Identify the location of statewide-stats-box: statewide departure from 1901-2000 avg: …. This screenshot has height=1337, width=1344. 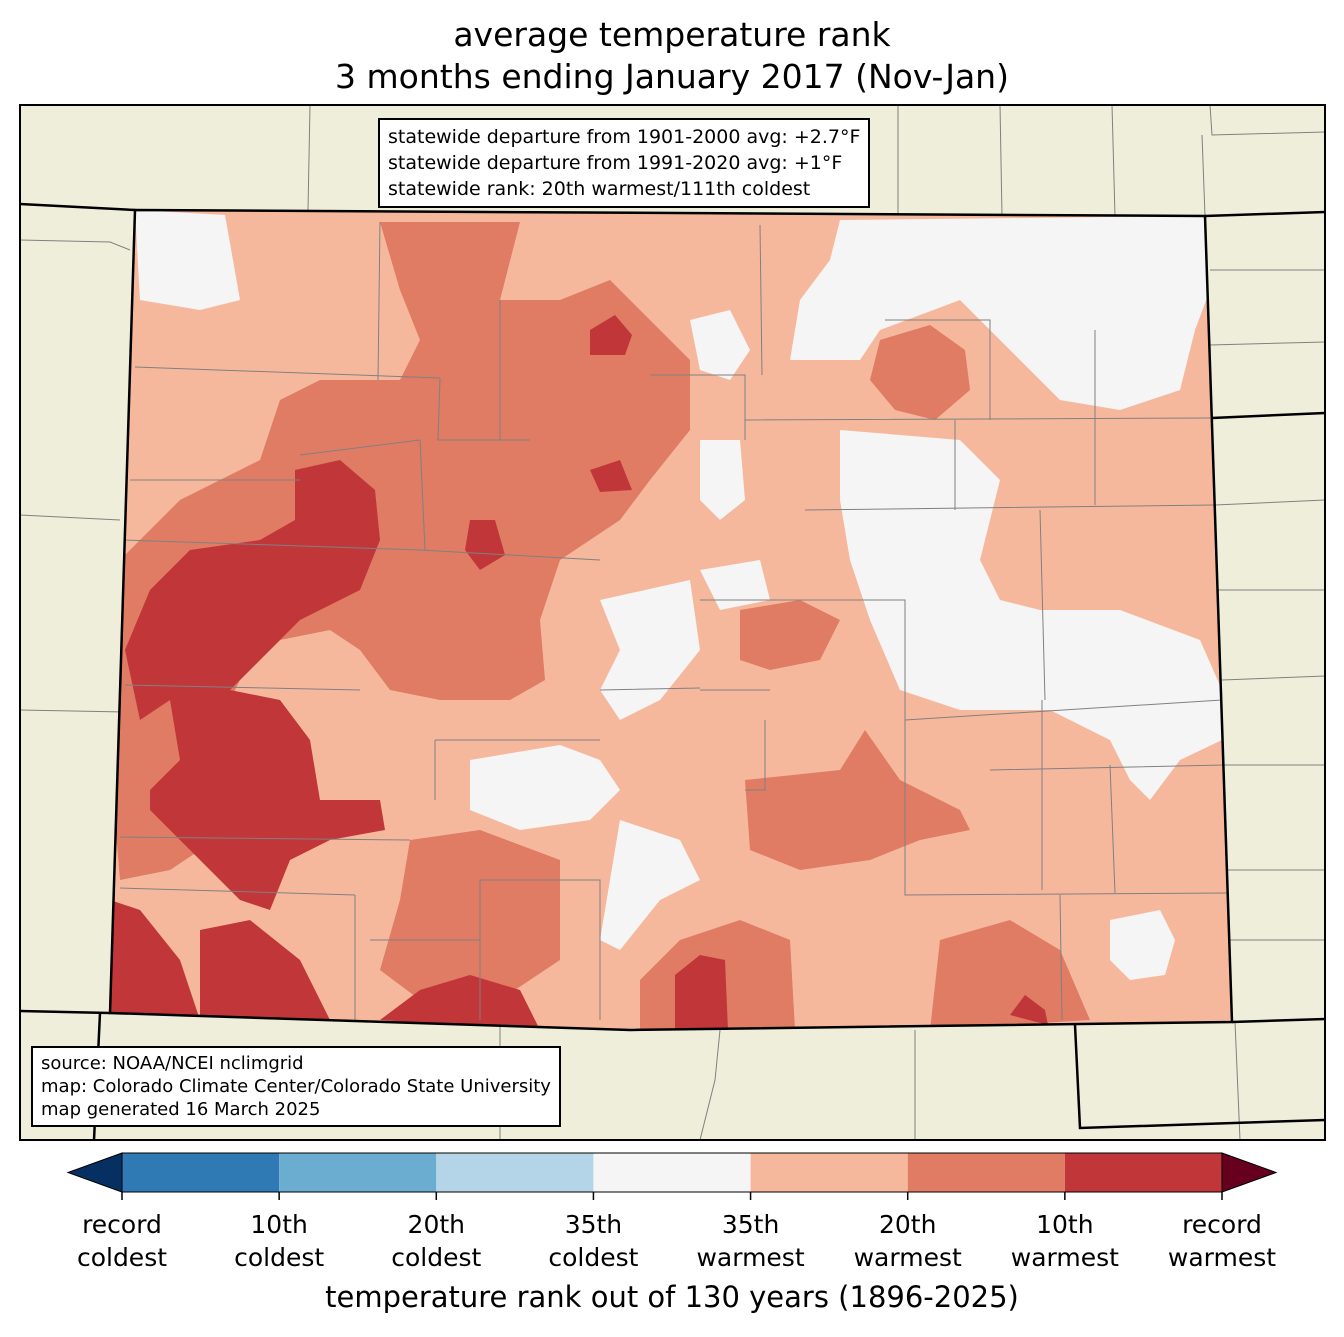
(624, 163).